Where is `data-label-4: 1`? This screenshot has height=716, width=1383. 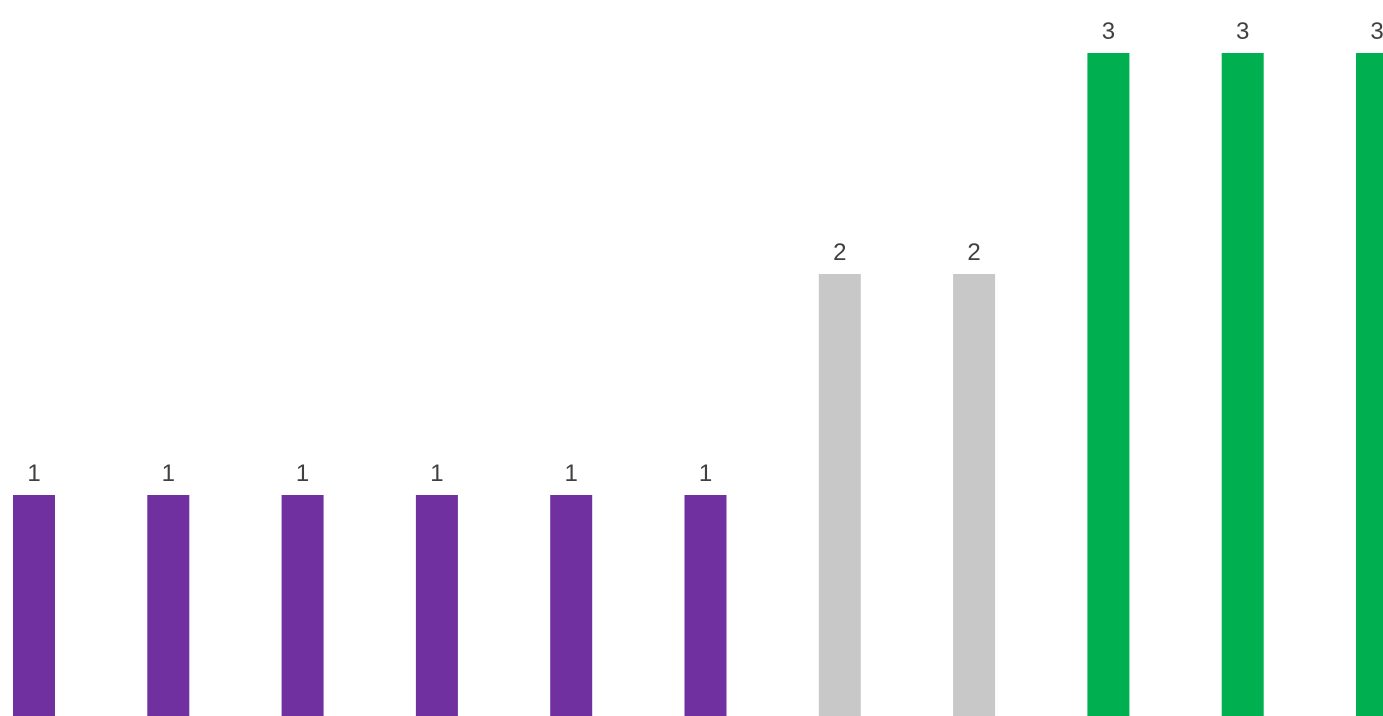
data-label-4: 1 is located at coordinates (436, 473).